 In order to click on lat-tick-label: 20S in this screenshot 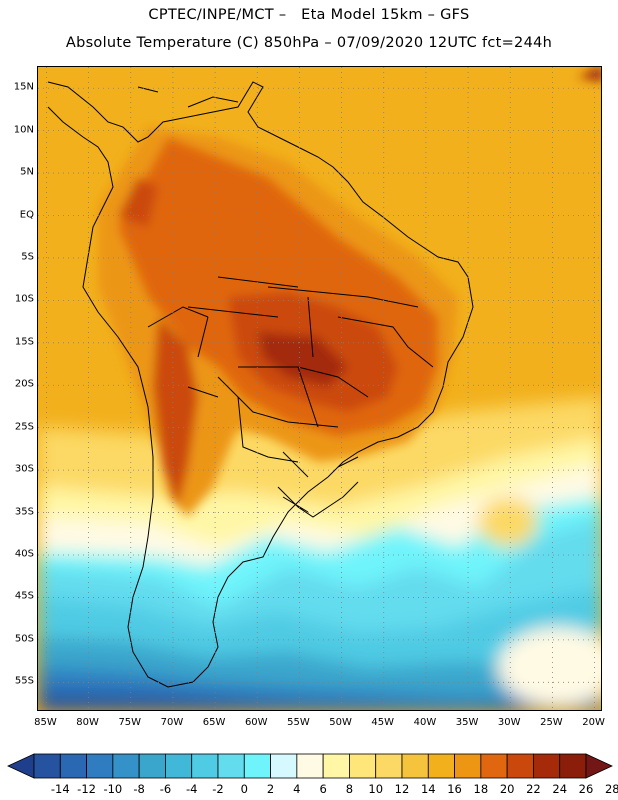, I will do `click(24, 384)`.